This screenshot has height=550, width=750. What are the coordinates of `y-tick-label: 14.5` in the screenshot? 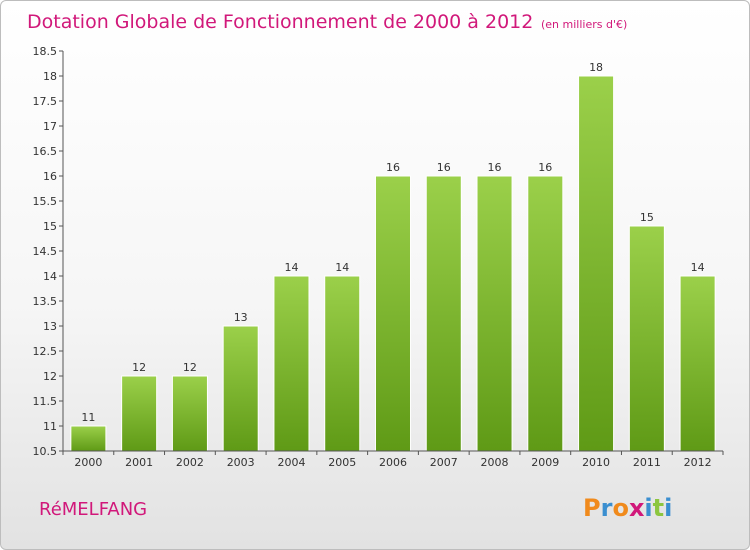 It's located at (45, 251).